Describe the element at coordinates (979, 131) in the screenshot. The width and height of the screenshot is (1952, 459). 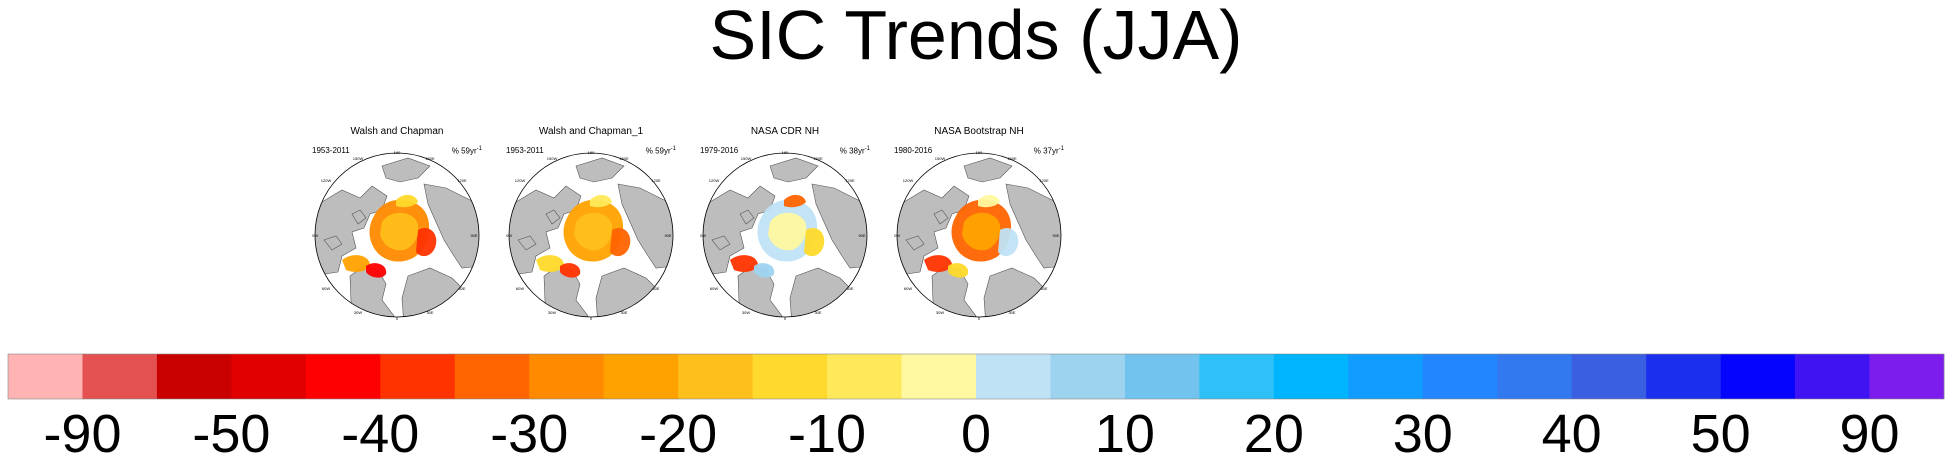
I see `panel-title: NASA Bootstrap NH` at that location.